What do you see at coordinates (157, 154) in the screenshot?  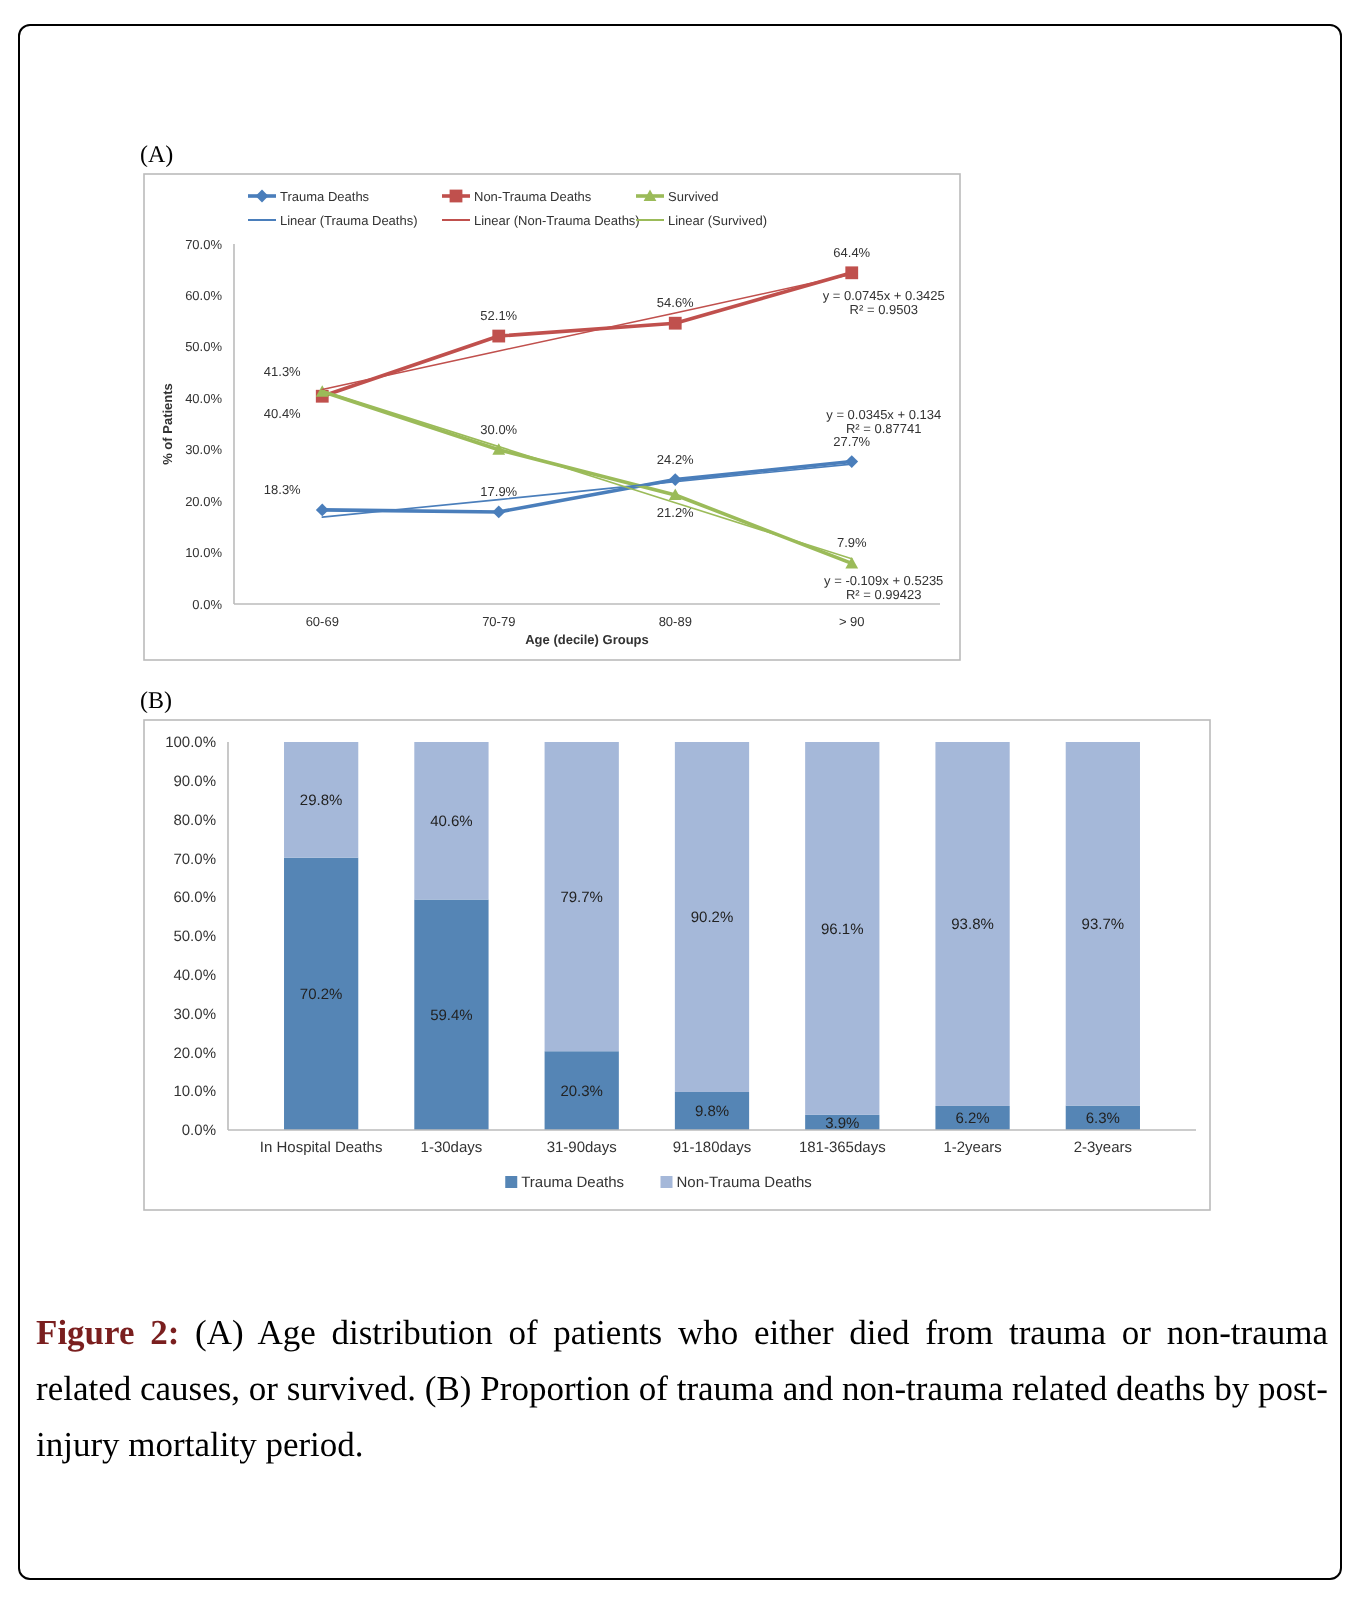 I see `chart-title: (A)` at bounding box center [157, 154].